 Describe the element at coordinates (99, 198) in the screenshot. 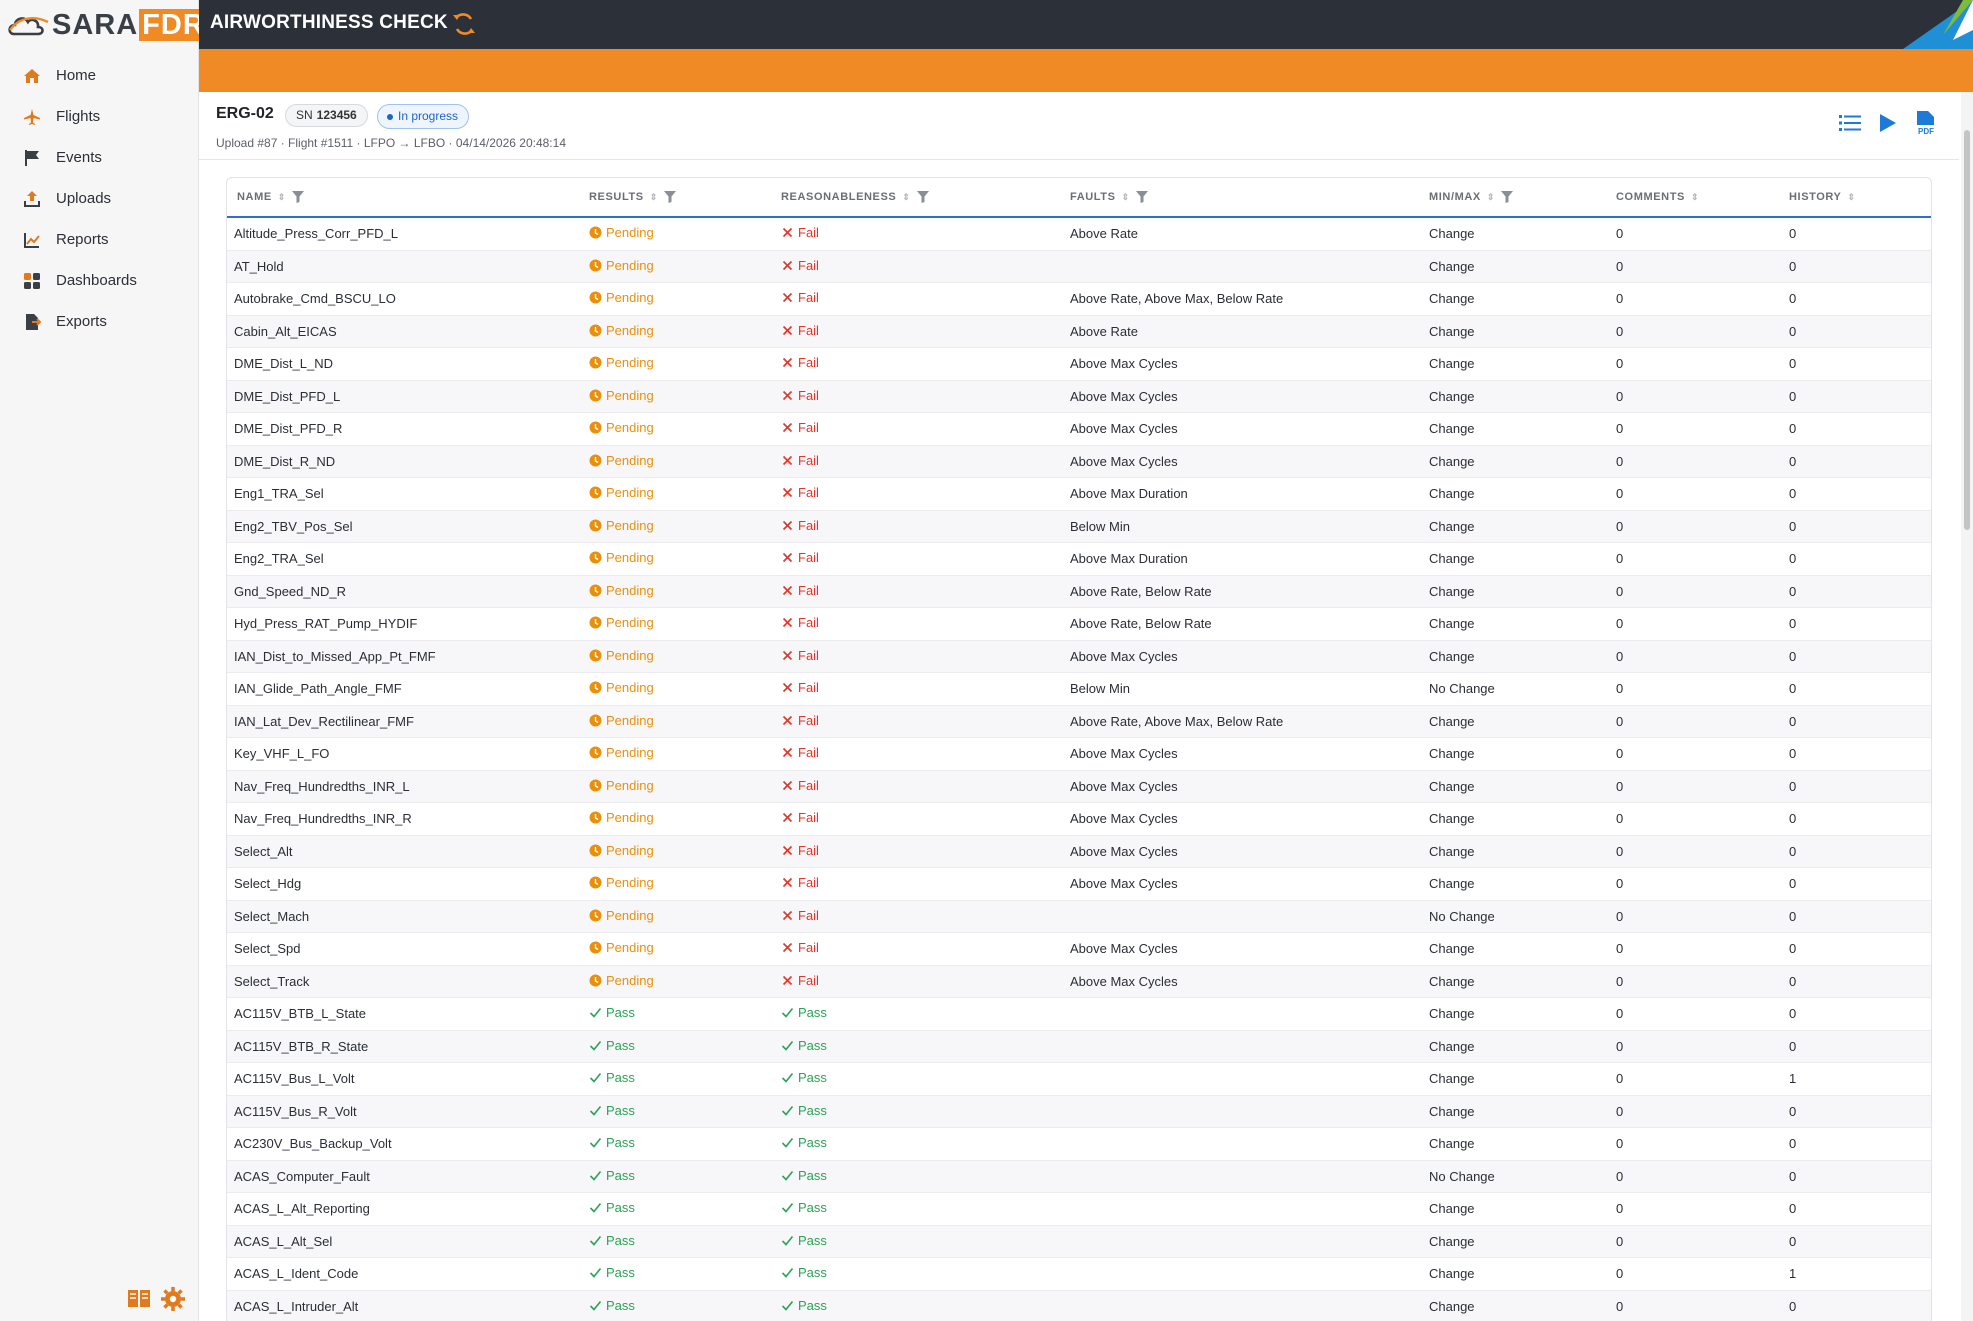

I see `sidebar-item-uploads: Uploads` at that location.